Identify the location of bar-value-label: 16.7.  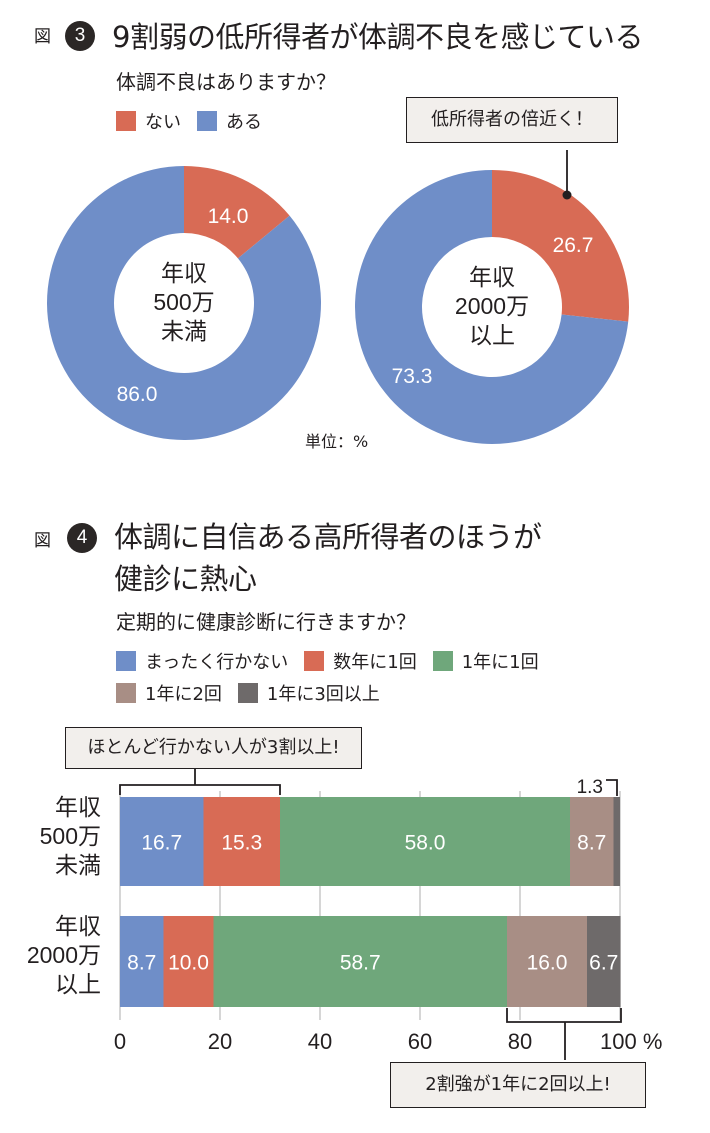
(161, 843).